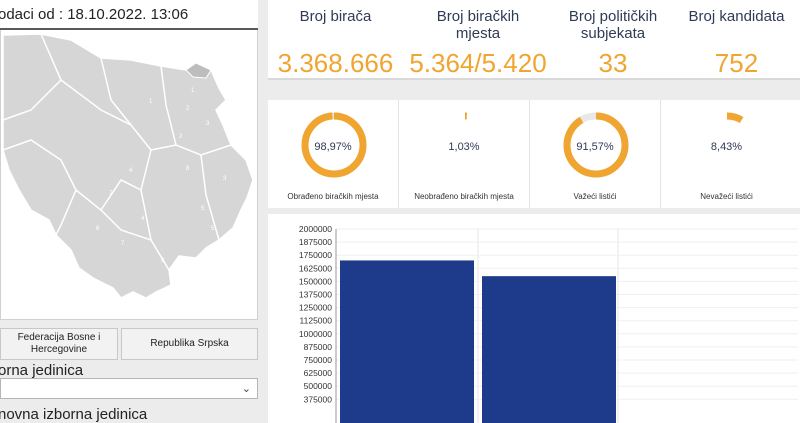  I want to click on izborna-jedinica-label: orna jedinica, so click(42, 370).